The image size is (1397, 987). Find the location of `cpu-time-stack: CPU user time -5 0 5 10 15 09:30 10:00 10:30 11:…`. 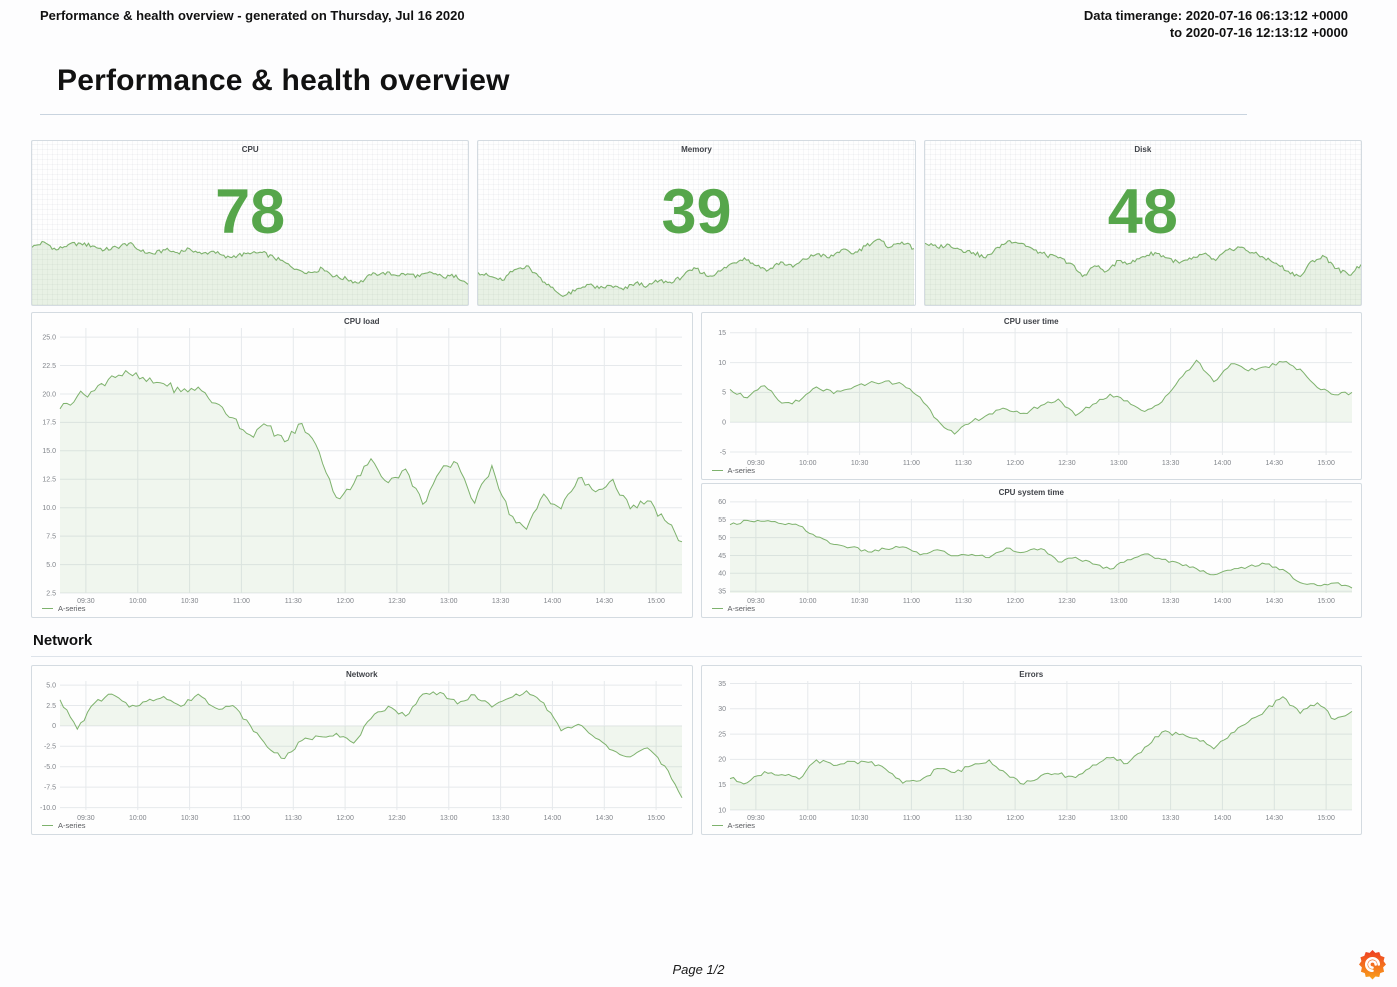

cpu-time-stack: CPU user time -5 0 5 10 15 09:30 10:00 10:30 11:… is located at coordinates (1031, 464).